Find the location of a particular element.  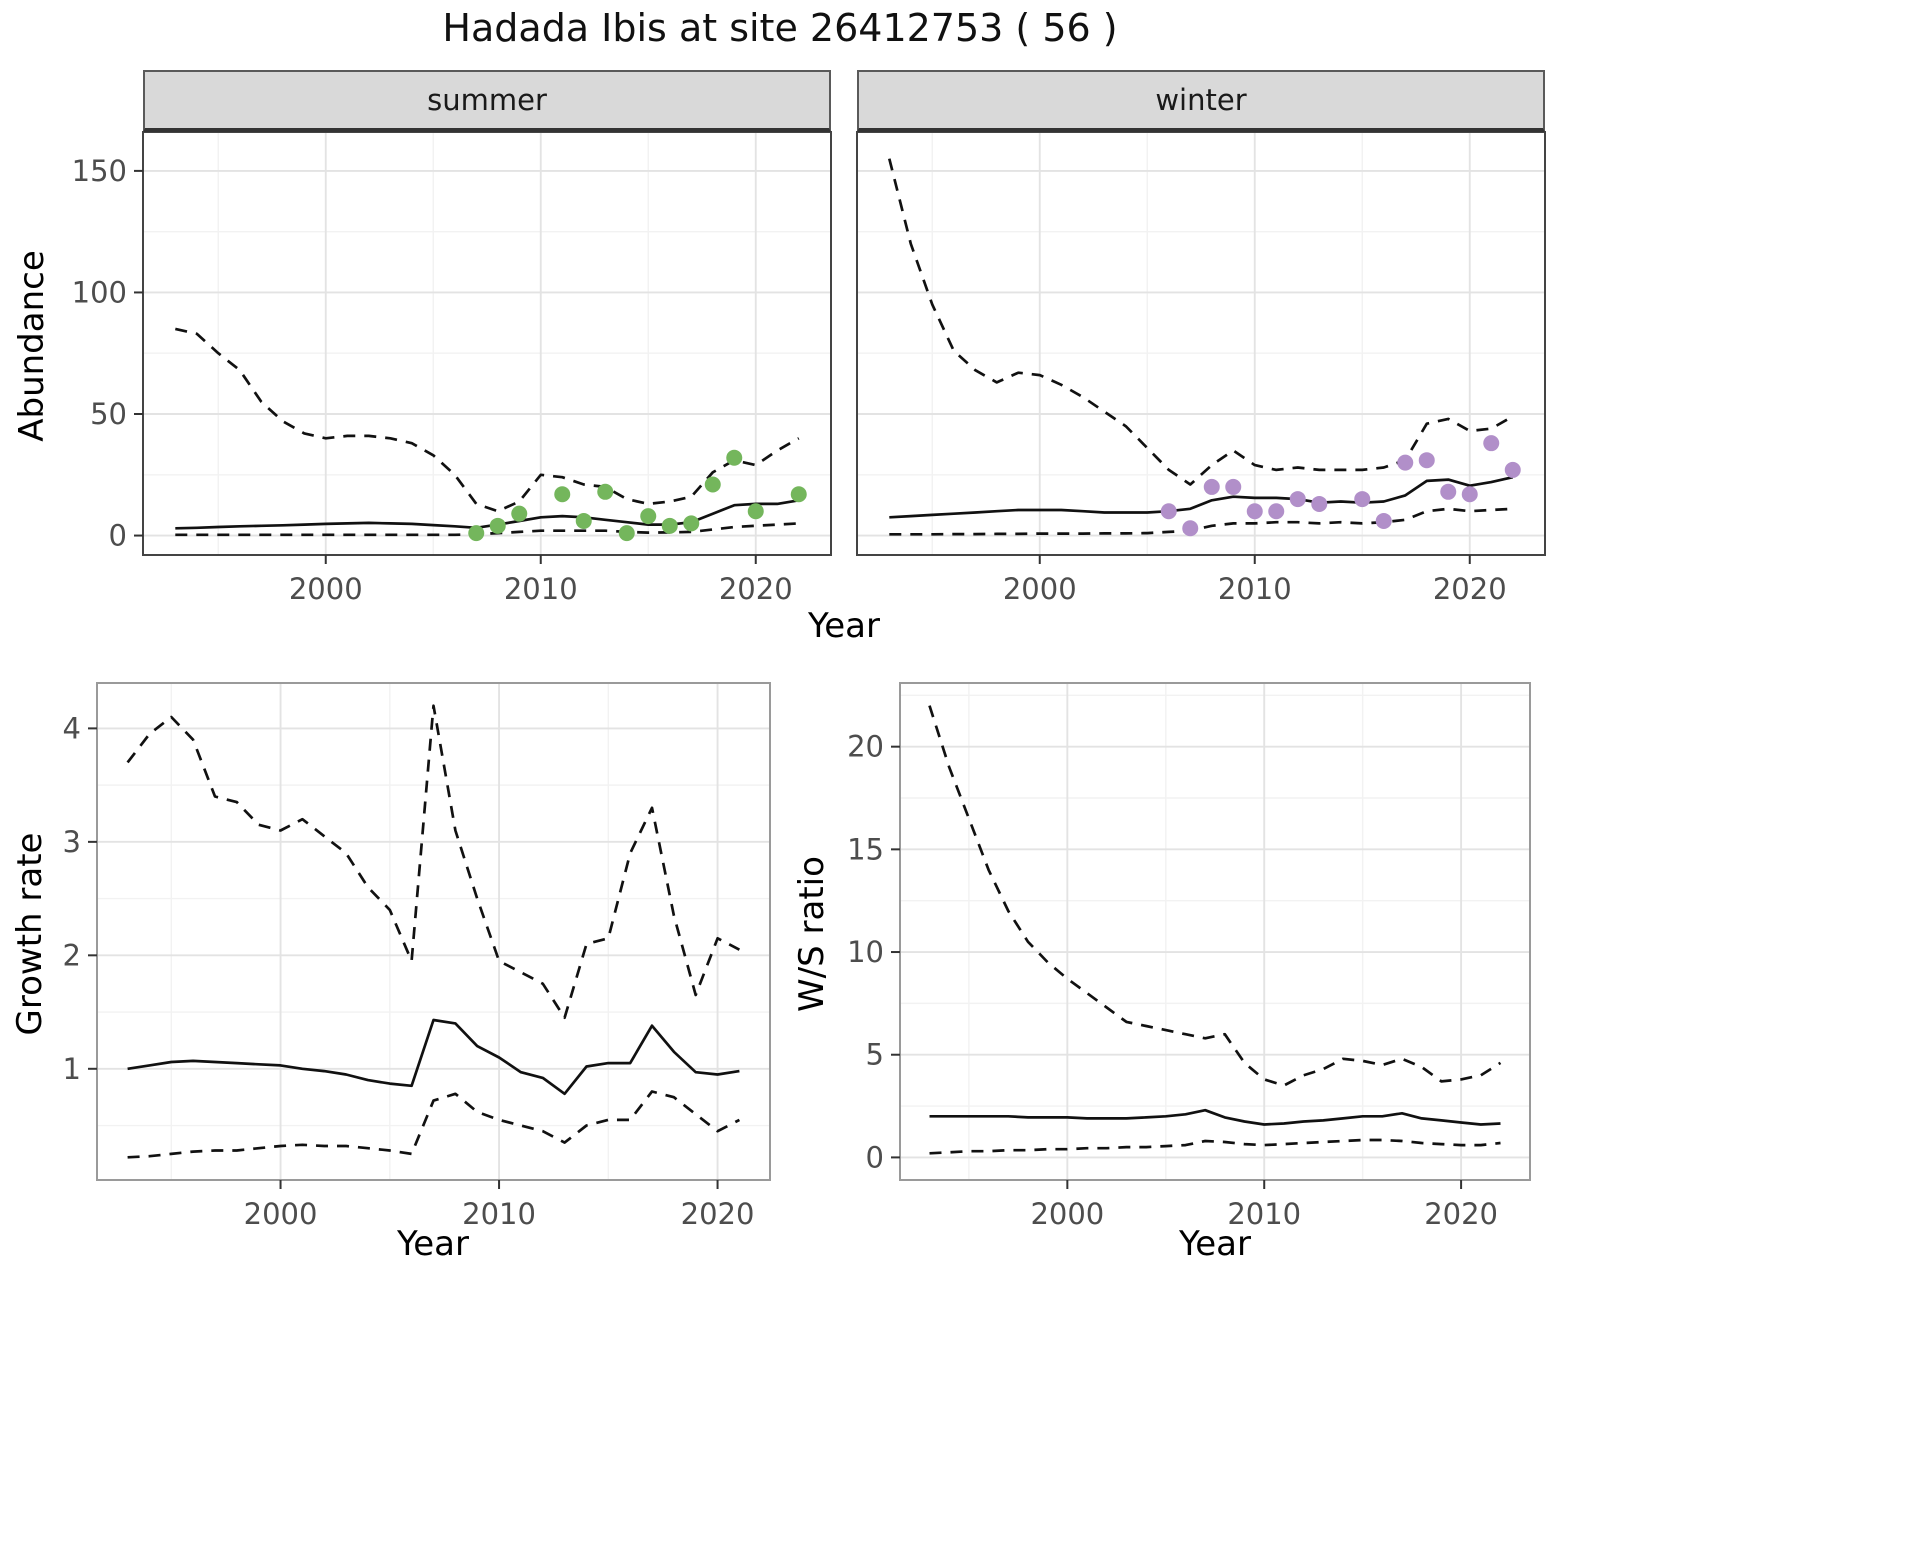

facet-strip-winter: winter is located at coordinates (1201, 101).